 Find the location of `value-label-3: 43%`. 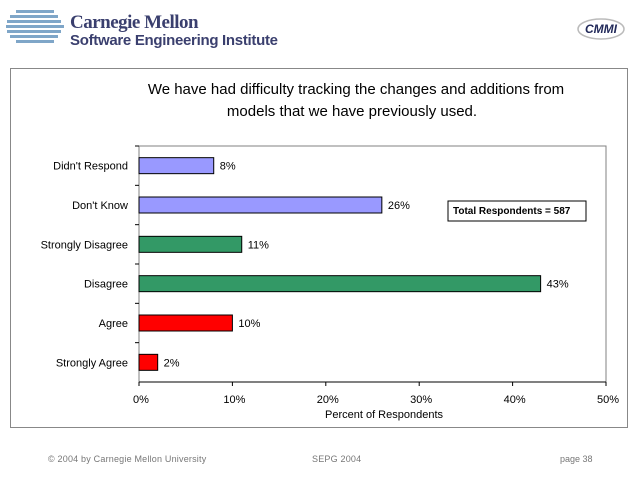

value-label-3: 43% is located at coordinates (558, 285).